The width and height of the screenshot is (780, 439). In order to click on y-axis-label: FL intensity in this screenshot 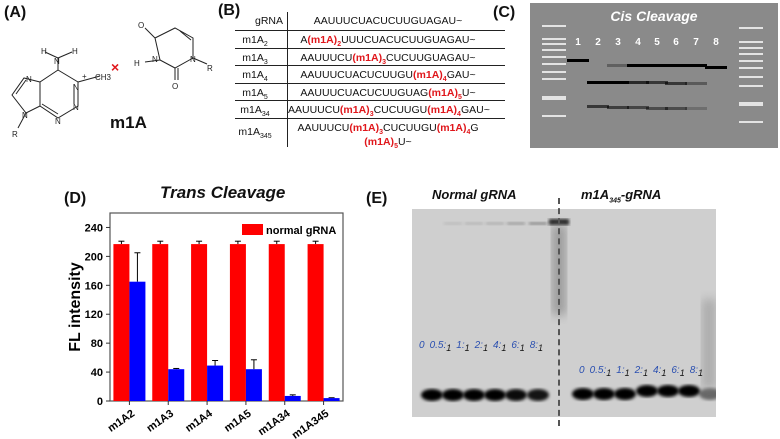, I will do `click(75, 307)`.